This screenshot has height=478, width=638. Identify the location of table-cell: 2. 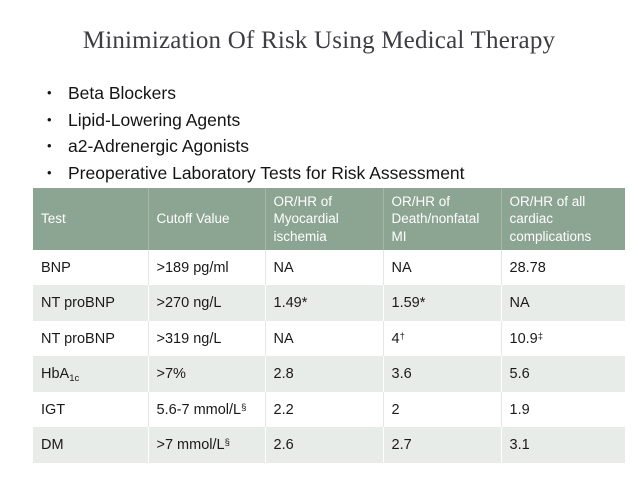
(441, 409).